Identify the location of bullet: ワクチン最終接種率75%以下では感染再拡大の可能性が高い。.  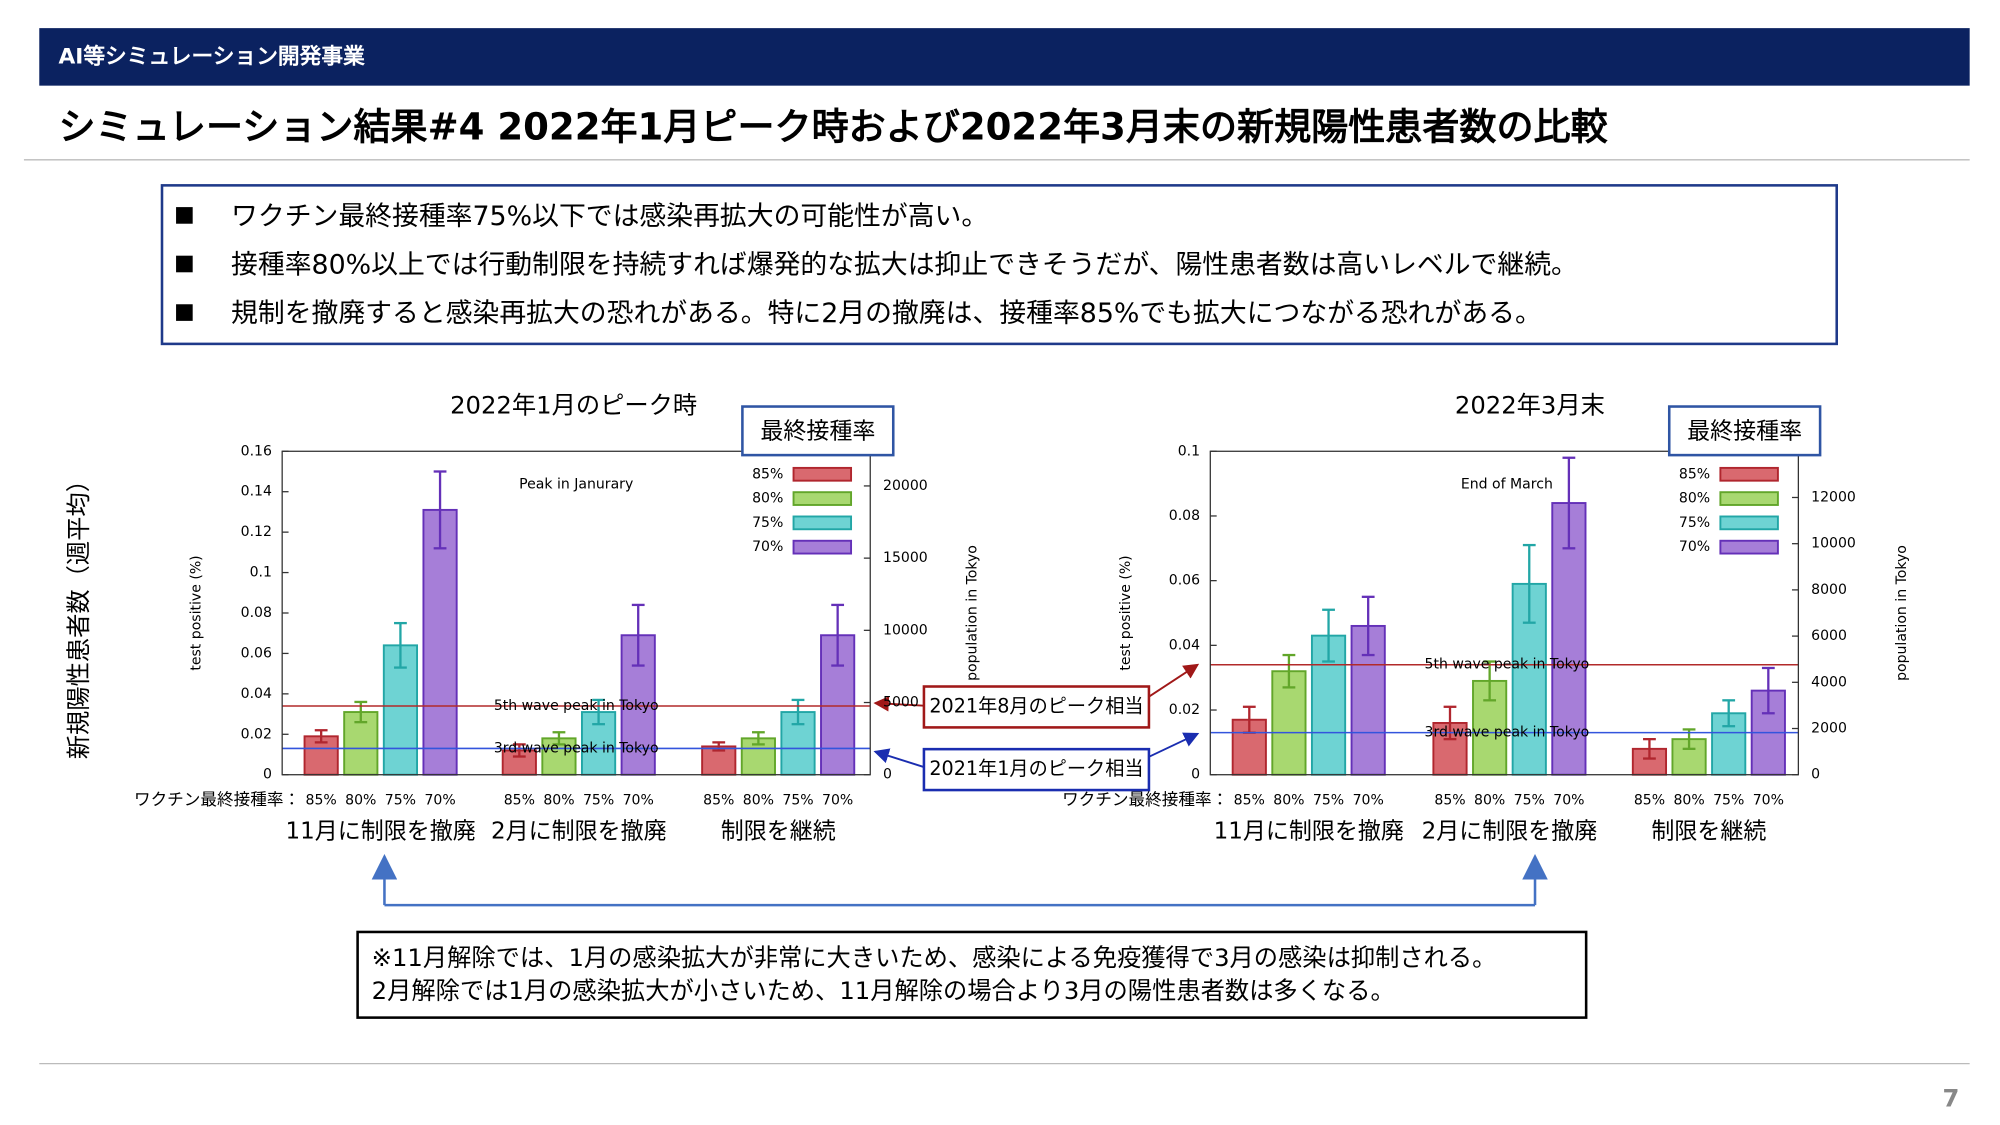
(609, 216).